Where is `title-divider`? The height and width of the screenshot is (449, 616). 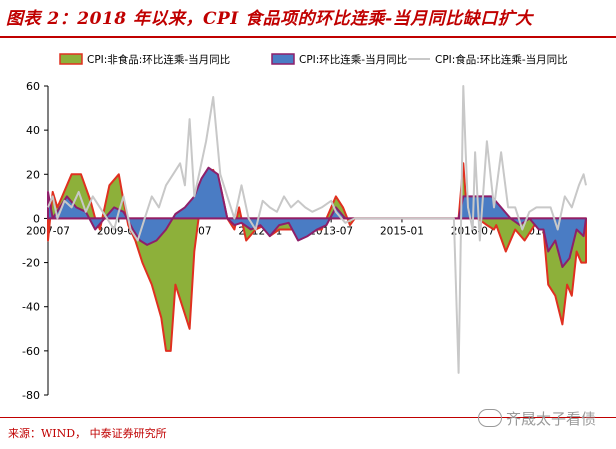 title-divider is located at coordinates (308, 37).